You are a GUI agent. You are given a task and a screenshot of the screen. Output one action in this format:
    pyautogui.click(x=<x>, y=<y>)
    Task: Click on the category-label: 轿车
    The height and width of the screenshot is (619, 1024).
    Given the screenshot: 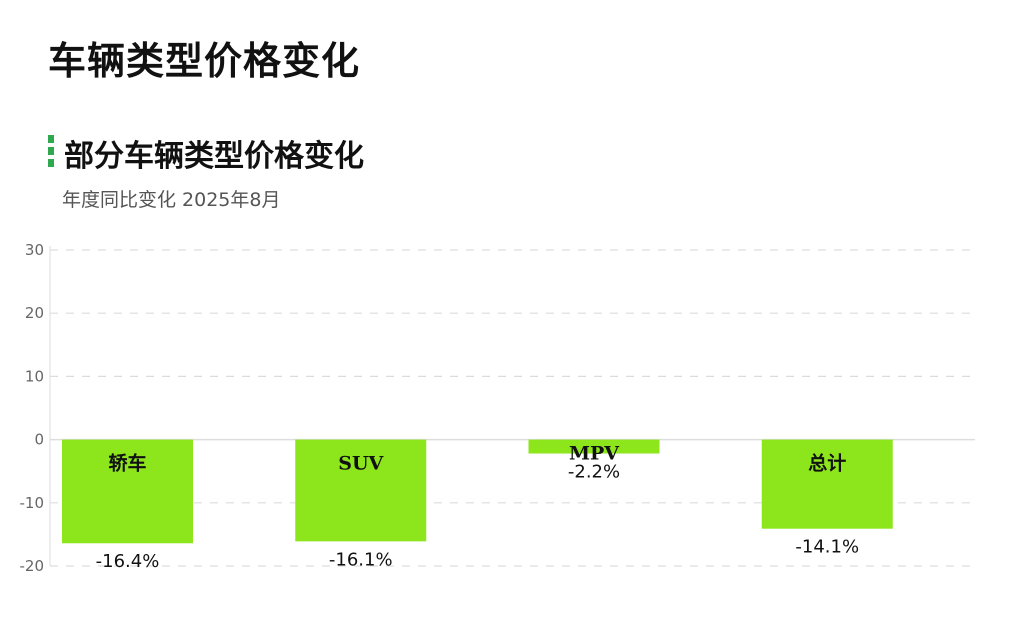 What is the action you would take?
    pyautogui.click(x=127, y=463)
    